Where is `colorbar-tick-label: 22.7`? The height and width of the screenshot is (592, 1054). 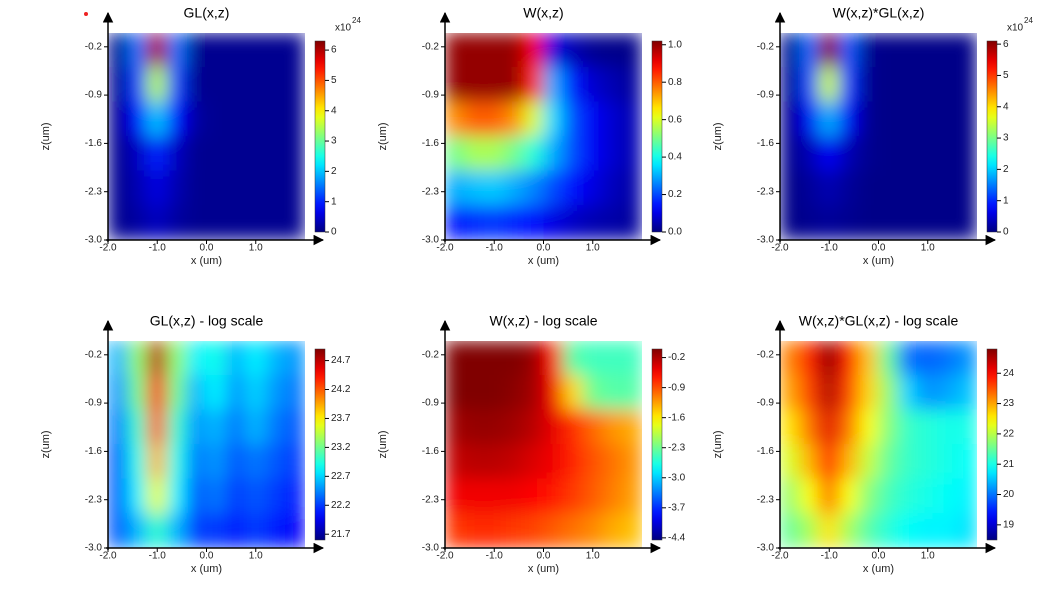
colorbar-tick-label: 22.7 is located at coordinates (341, 476).